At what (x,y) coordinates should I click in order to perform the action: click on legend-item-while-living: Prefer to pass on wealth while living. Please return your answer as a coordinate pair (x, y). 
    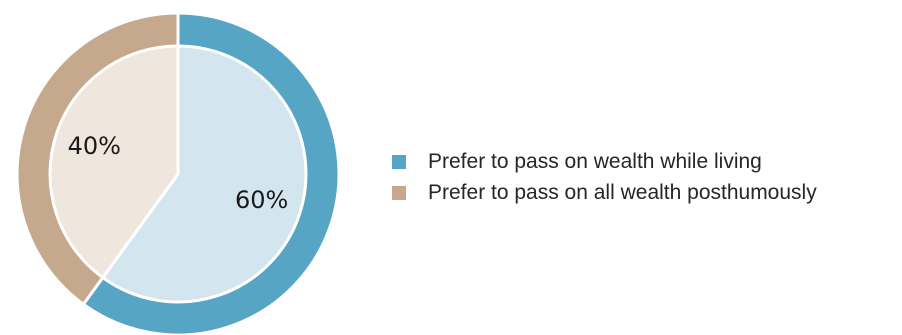
    Looking at the image, I should click on (604, 161).